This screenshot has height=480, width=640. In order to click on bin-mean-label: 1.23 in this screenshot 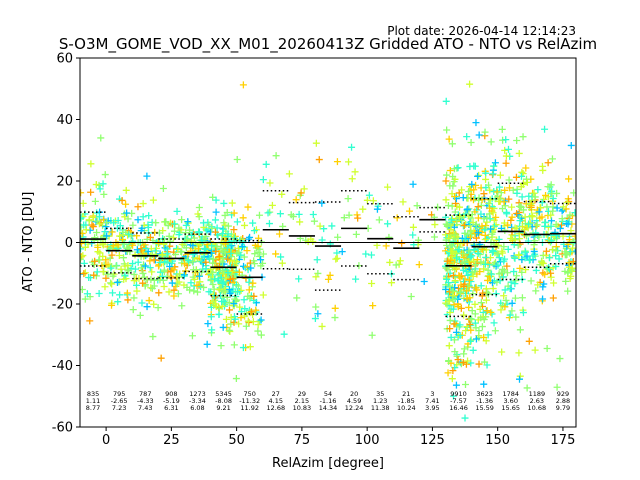, I will do `click(380, 401)`.